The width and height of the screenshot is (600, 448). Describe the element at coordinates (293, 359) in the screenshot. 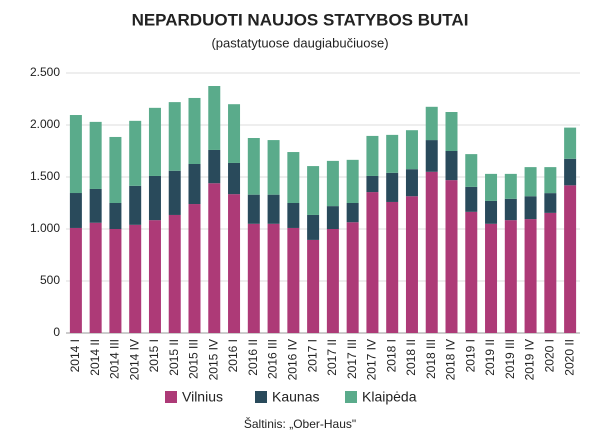

I see `x-tick-label: 2016 IV` at that location.